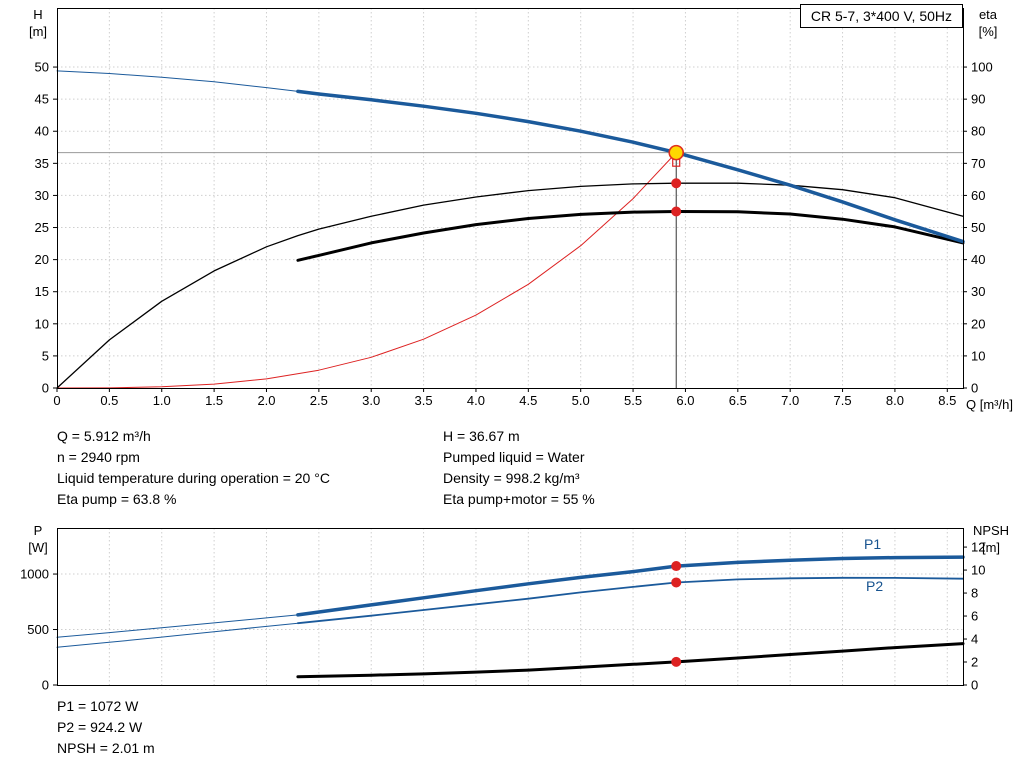  What do you see at coordinates (38, 547) in the screenshot?
I see `p-axis-unit: [W]` at bounding box center [38, 547].